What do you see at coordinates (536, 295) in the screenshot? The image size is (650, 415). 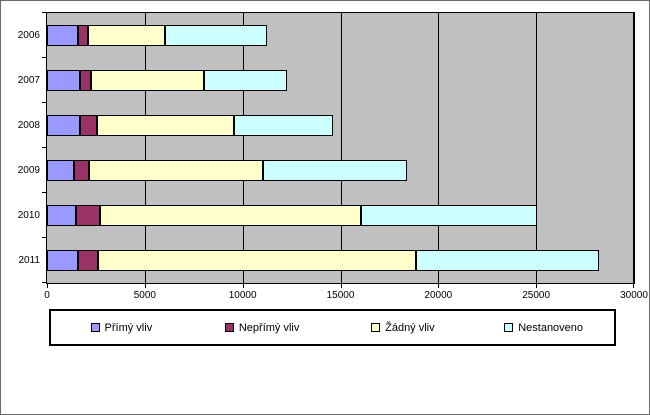 I see `x-axis-label: 25000` at bounding box center [536, 295].